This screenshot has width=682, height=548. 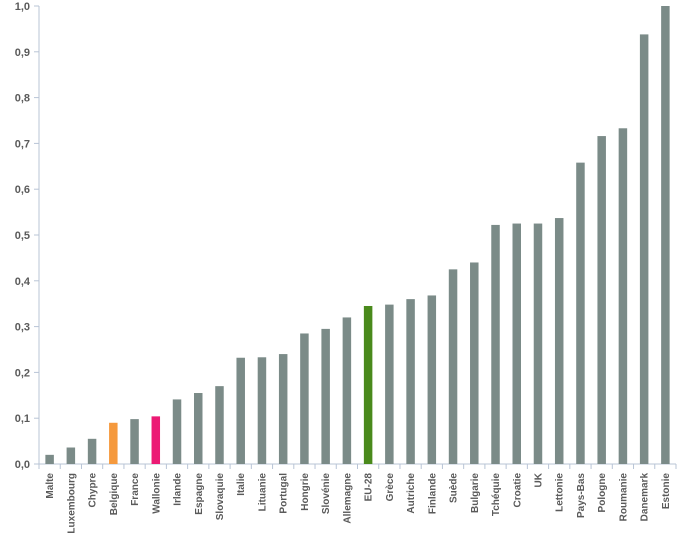 What do you see at coordinates (92, 451) in the screenshot?
I see `bar-chypre` at bounding box center [92, 451].